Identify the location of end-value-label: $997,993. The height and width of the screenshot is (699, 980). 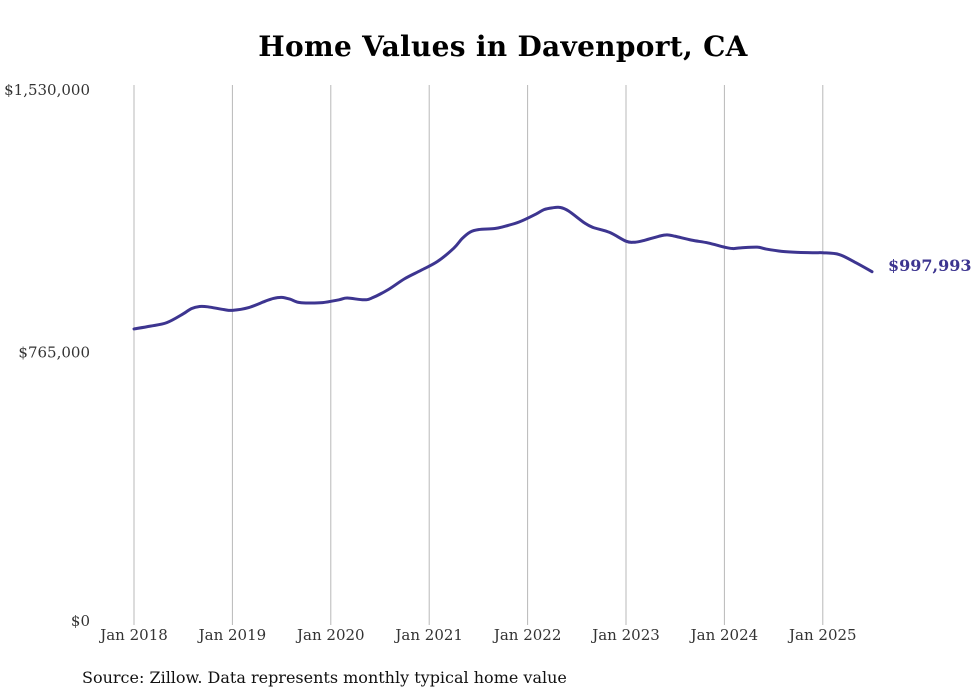
(930, 265).